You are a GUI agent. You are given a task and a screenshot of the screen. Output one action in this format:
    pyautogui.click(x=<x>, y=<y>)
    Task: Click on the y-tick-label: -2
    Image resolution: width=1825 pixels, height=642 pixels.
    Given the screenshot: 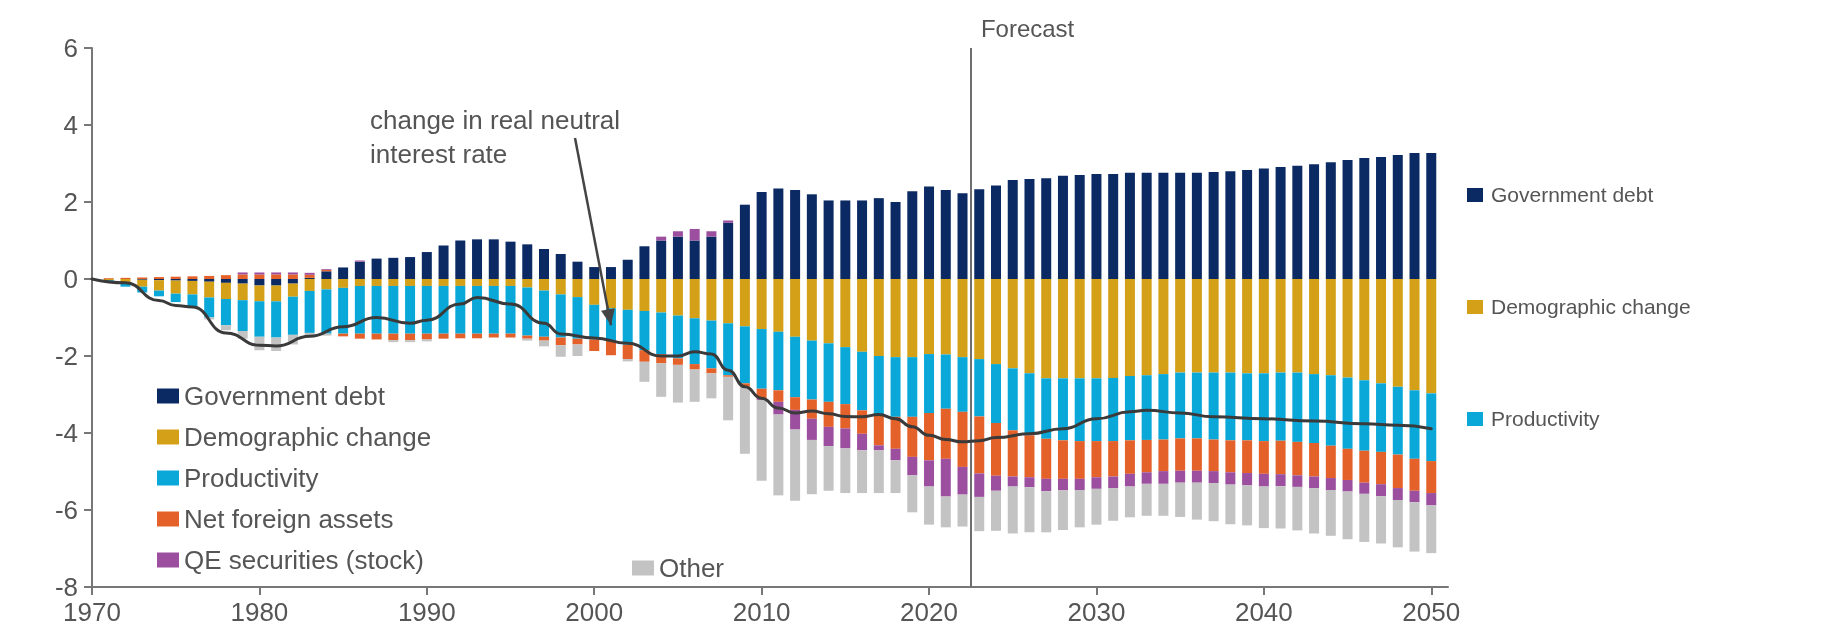 What is the action you would take?
    pyautogui.click(x=66, y=356)
    